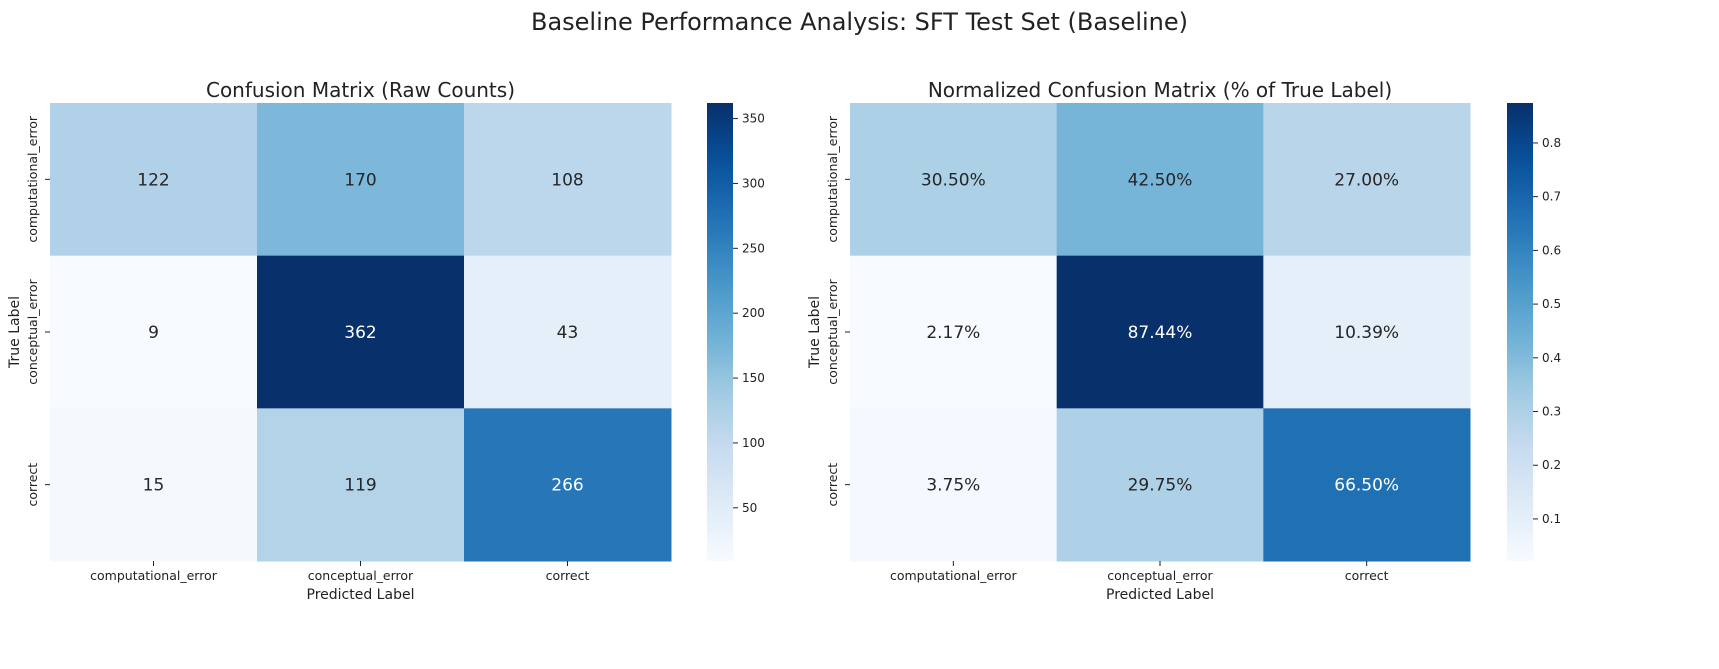  Describe the element at coordinates (753, 248) in the screenshot. I see `raw-colorbar-tick-label: 250` at that location.